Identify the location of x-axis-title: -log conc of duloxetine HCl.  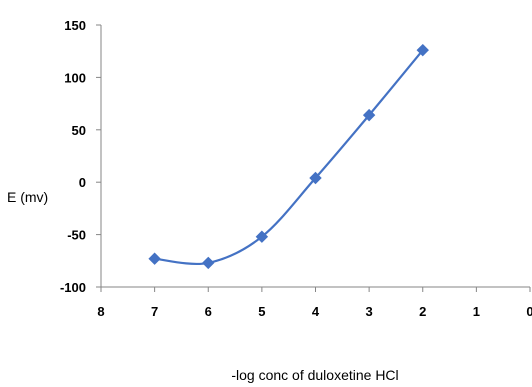
(314, 375).